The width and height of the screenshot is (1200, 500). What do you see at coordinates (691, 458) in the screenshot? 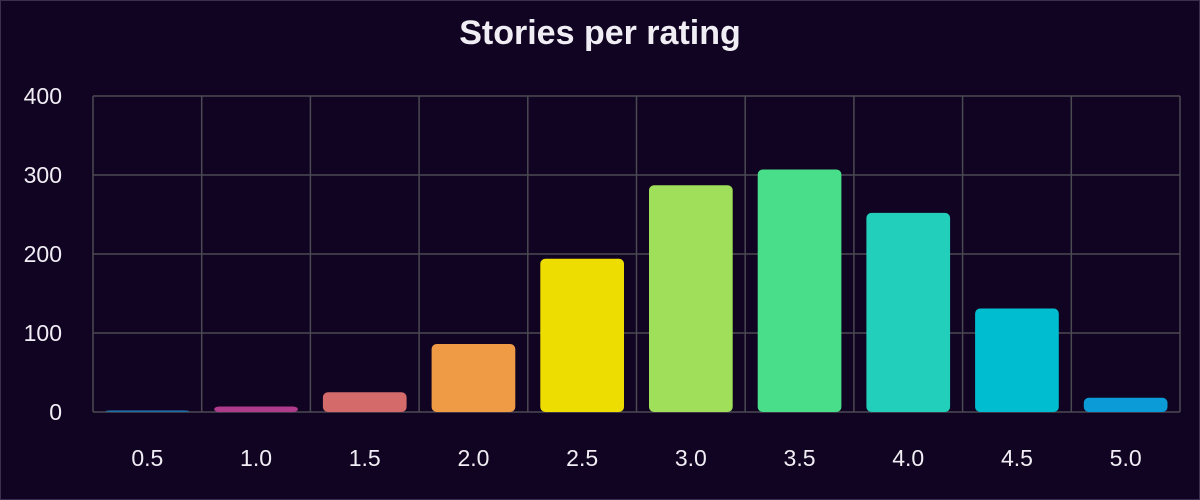
I see `x-tick-label: 3.0` at bounding box center [691, 458].